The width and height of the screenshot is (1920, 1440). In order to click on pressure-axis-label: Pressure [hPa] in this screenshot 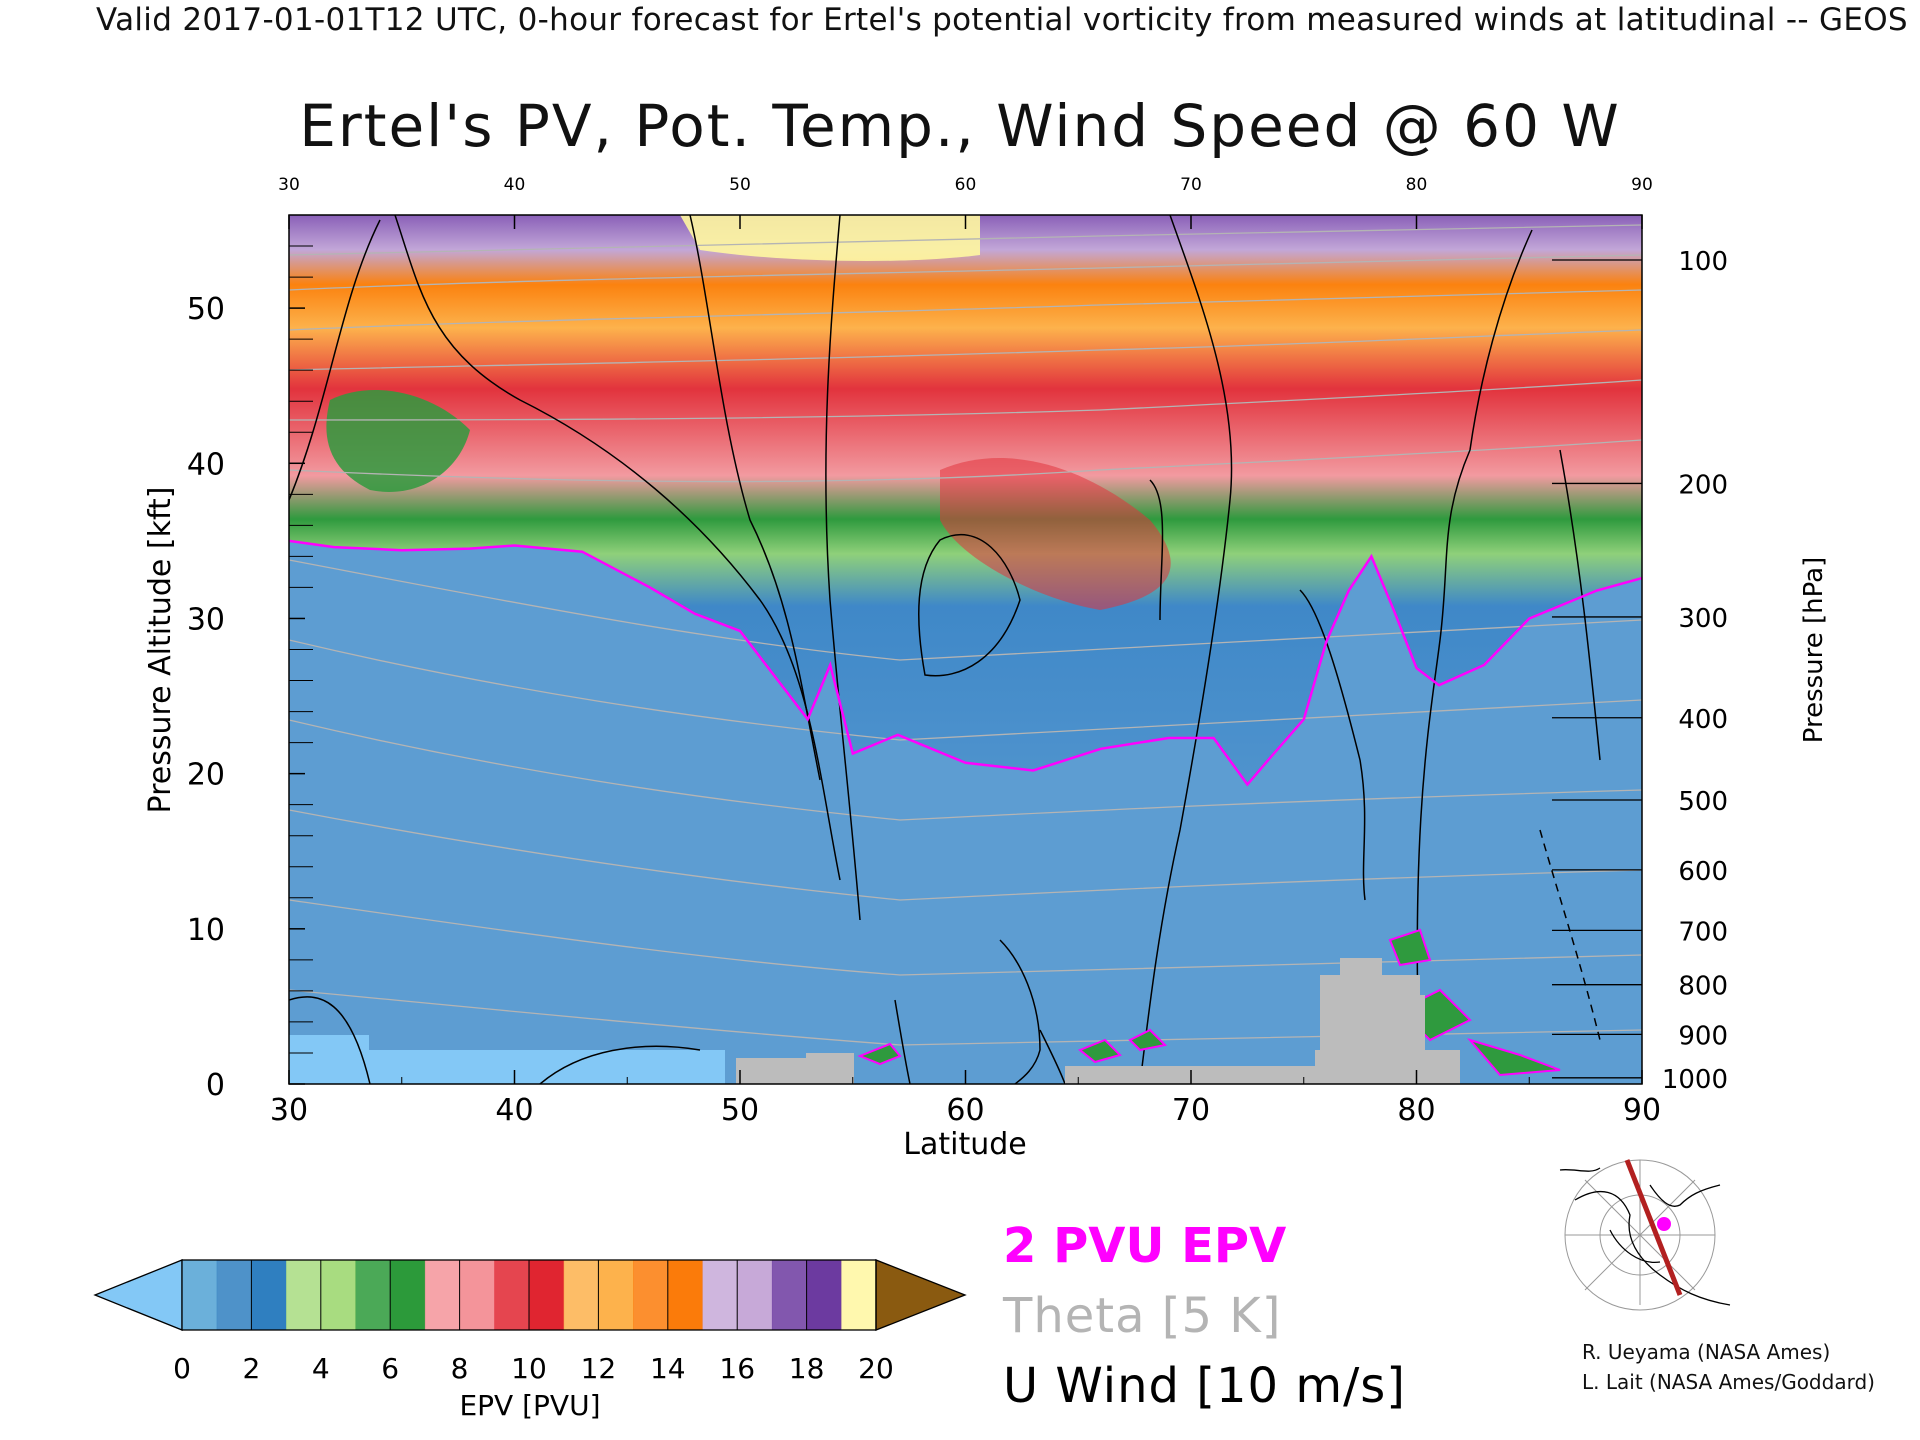, I will do `click(1814, 650)`.